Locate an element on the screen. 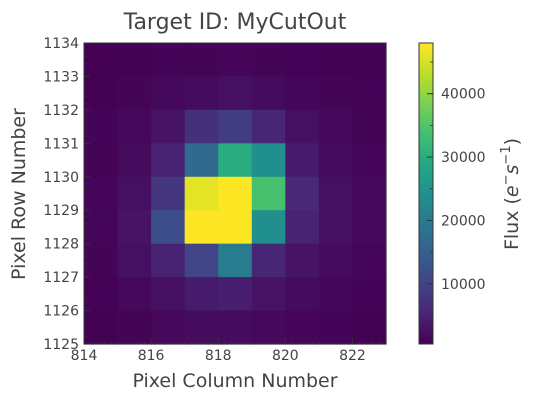 The height and width of the screenshot is (406, 534). x-axis-label: Pixel Column Number is located at coordinates (234, 381).